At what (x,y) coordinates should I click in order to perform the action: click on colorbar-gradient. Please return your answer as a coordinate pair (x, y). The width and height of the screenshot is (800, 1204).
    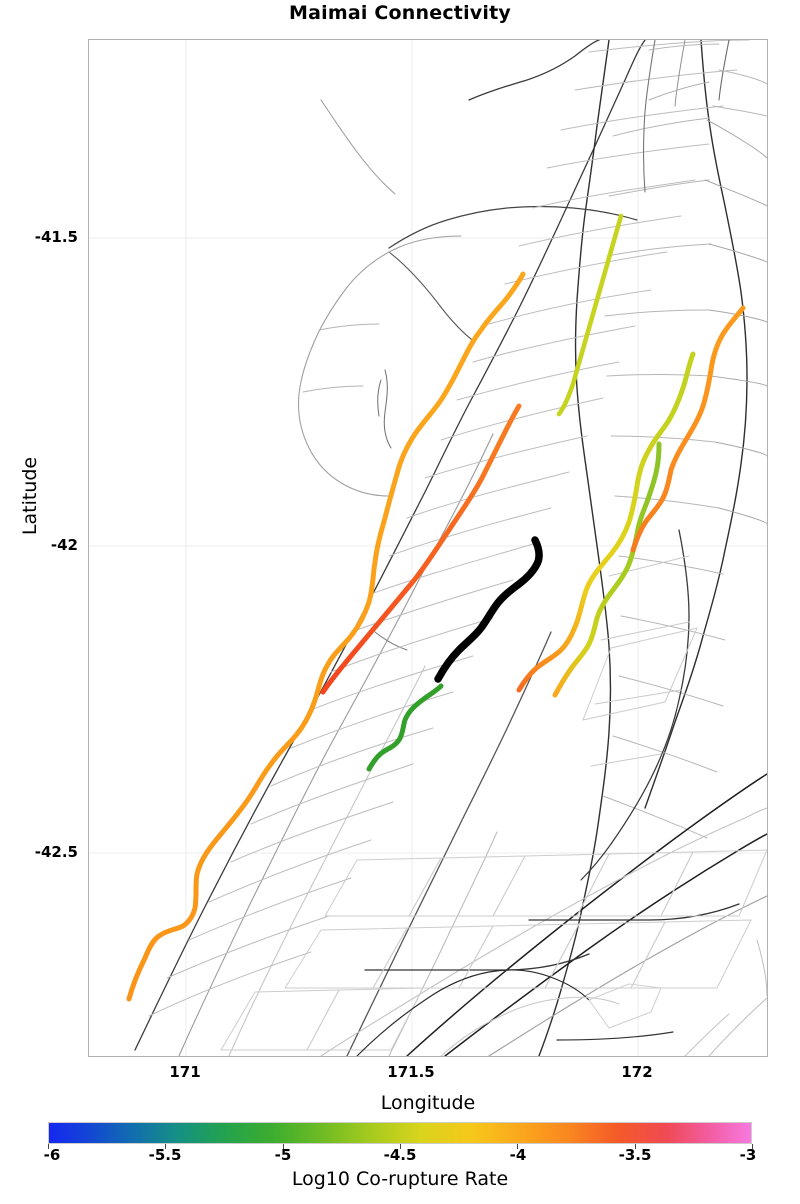
    Looking at the image, I should click on (400, 1133).